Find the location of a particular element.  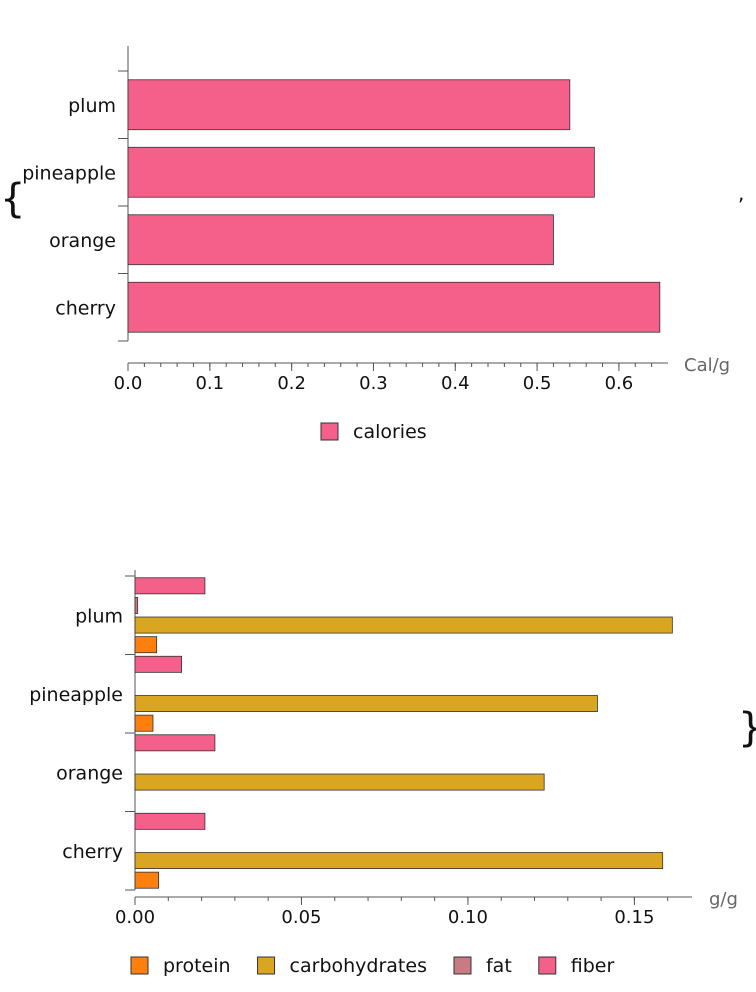

x-tick-label: 0.05 is located at coordinates (301, 917).